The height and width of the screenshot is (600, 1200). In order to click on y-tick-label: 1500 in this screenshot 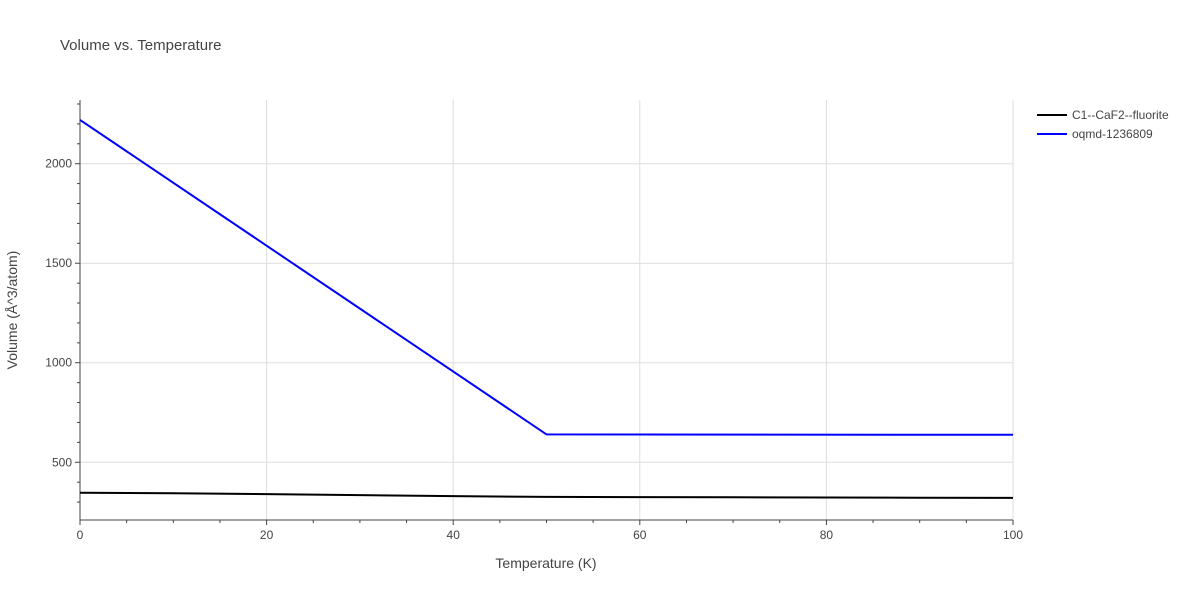, I will do `click(58, 263)`.